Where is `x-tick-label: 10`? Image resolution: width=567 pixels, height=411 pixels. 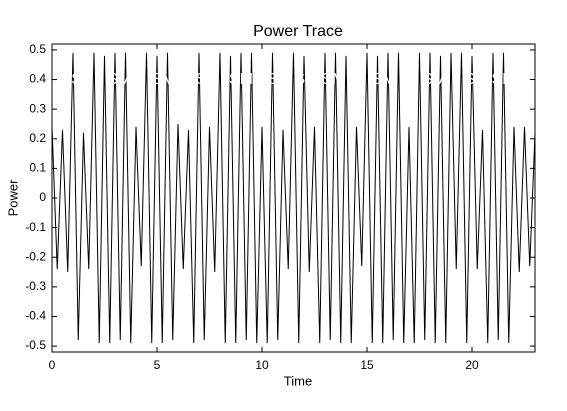
x-tick-label: 10 is located at coordinates (262, 365).